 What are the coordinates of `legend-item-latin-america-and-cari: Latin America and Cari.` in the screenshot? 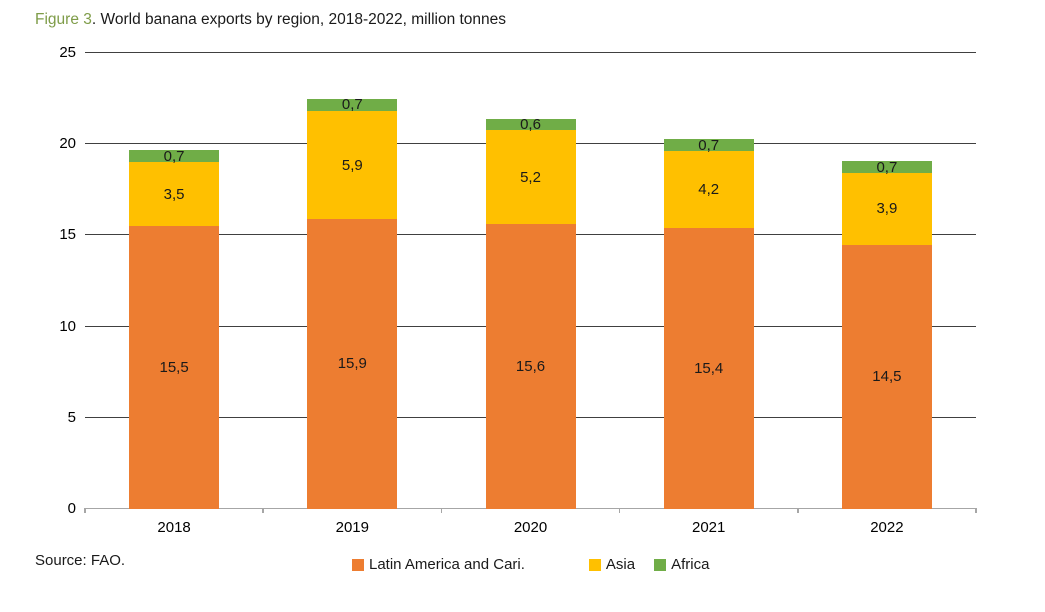 It's located at (438, 564).